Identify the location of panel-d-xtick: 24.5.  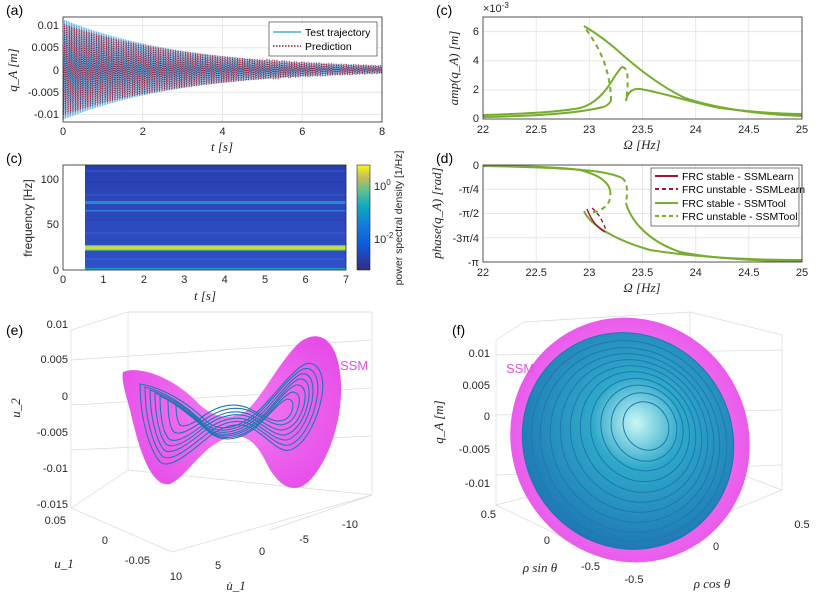
(748, 273).